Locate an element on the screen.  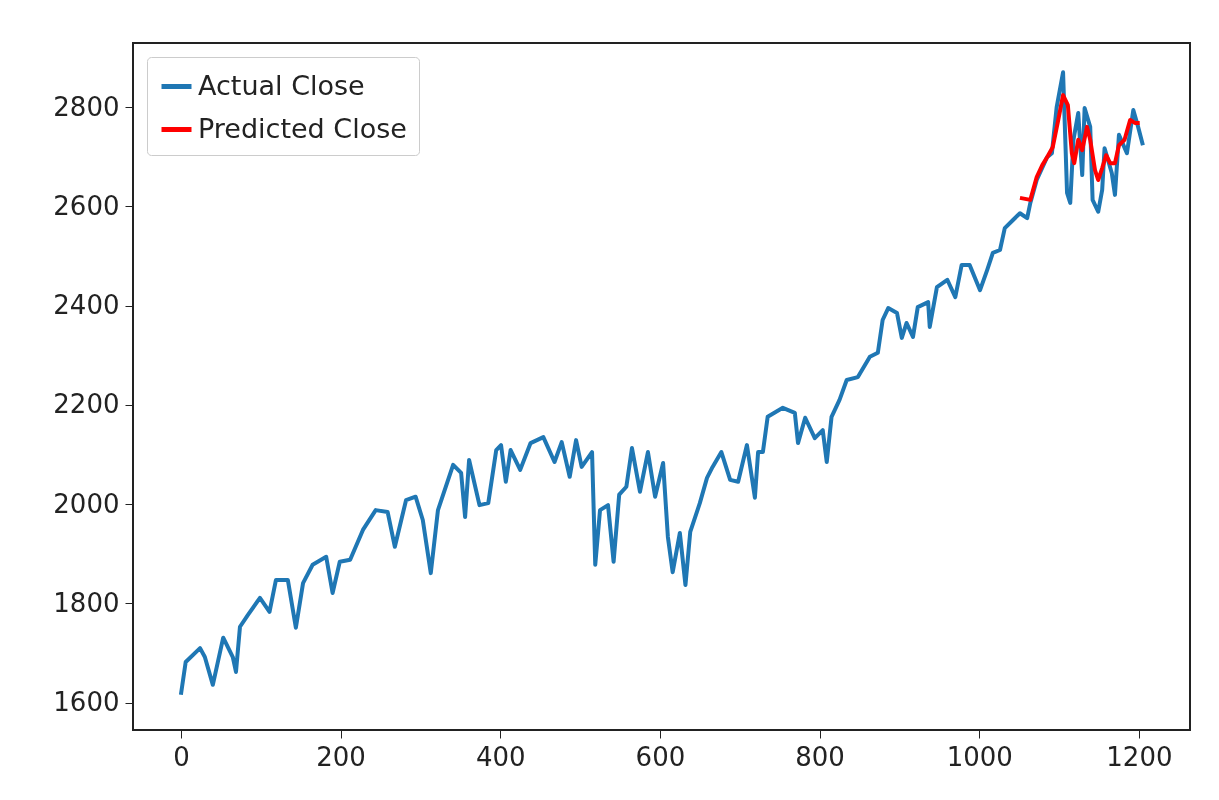
y-tick-label: 2800 is located at coordinates (86, 106).